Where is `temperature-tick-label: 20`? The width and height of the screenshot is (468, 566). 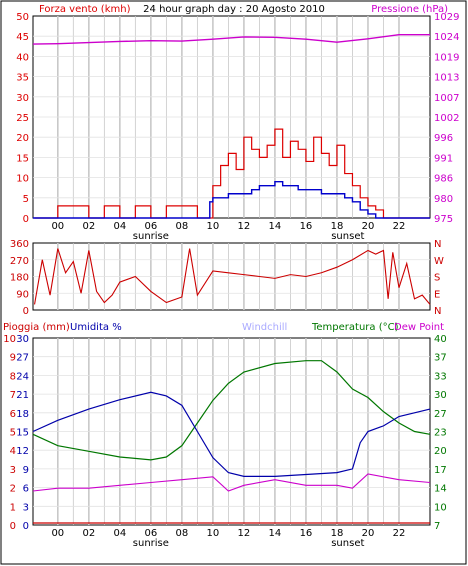 temperature-tick-label: 20 is located at coordinates (440, 451).